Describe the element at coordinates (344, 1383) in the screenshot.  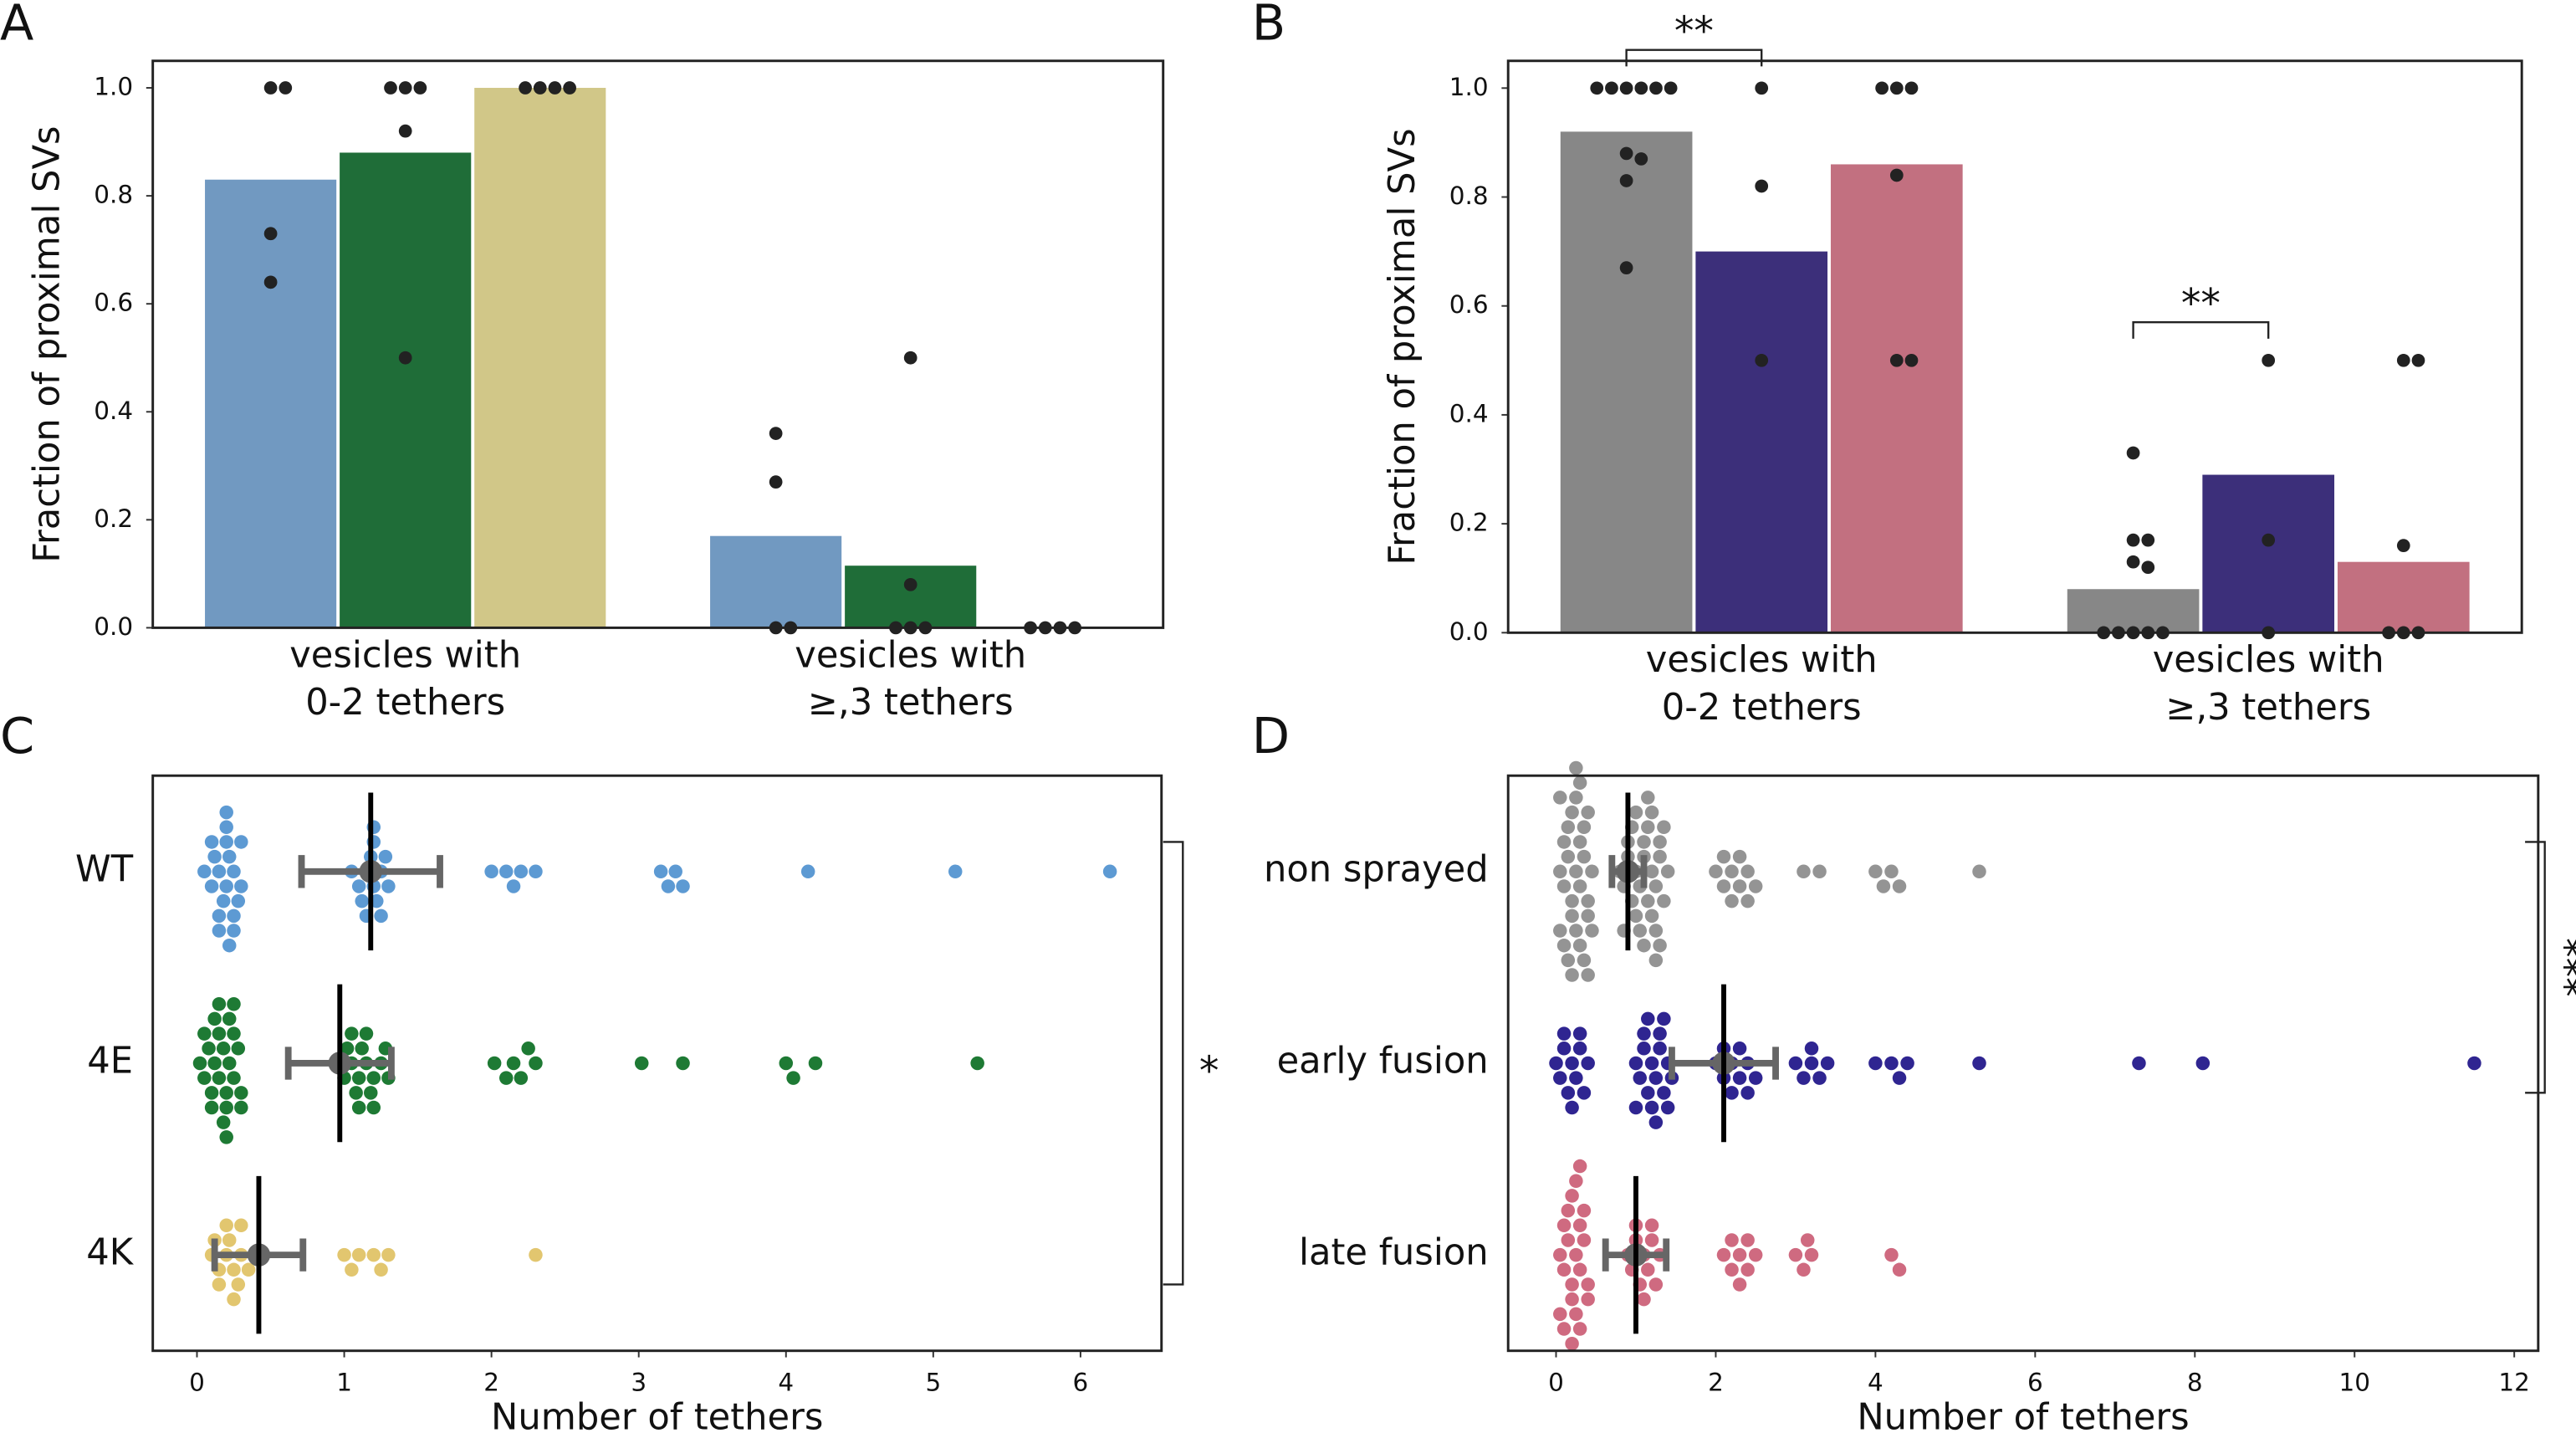
I see `x-tick-label: 1` at that location.